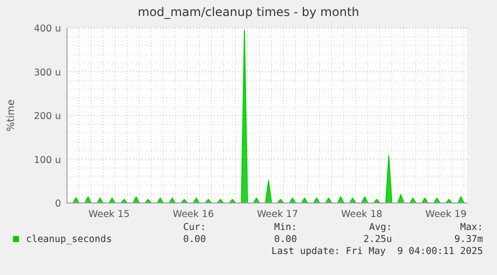  I want to click on y-tick-label: 200 u, so click(47, 116).